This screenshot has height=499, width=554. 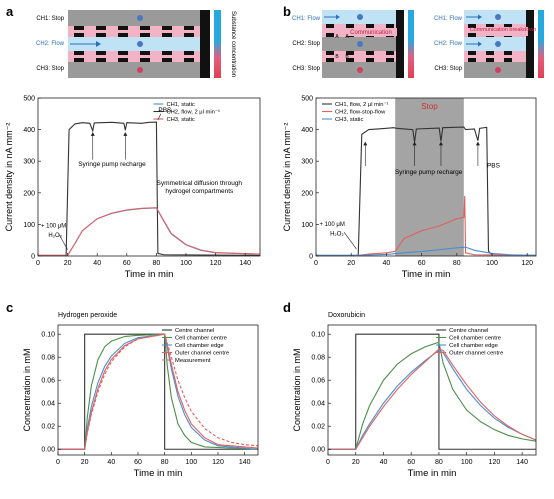 I want to click on schematic-b-right-banner-bg, so click(x=503, y=31).